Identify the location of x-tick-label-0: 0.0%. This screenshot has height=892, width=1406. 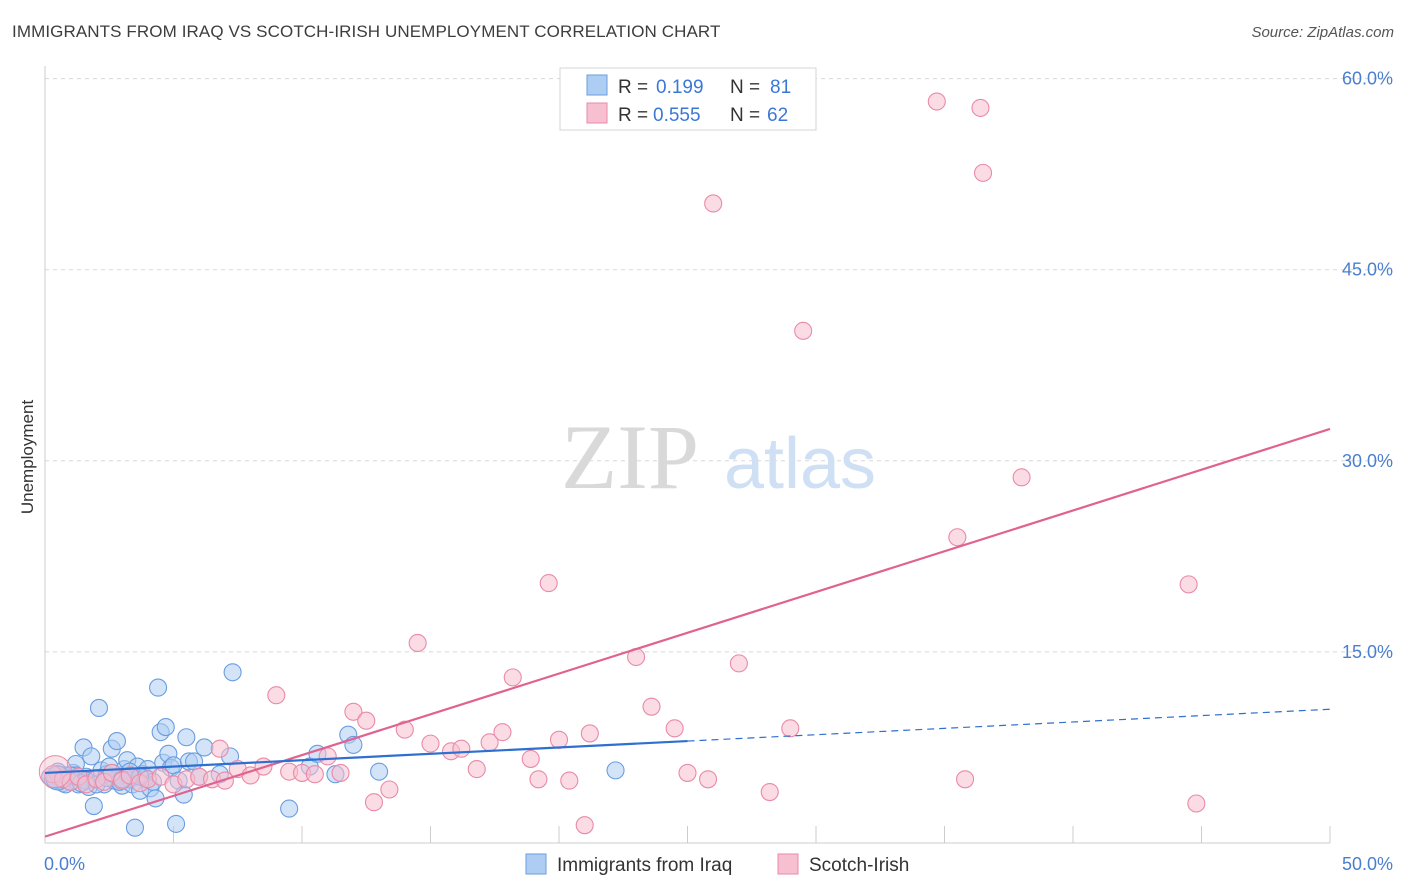
(64, 864).